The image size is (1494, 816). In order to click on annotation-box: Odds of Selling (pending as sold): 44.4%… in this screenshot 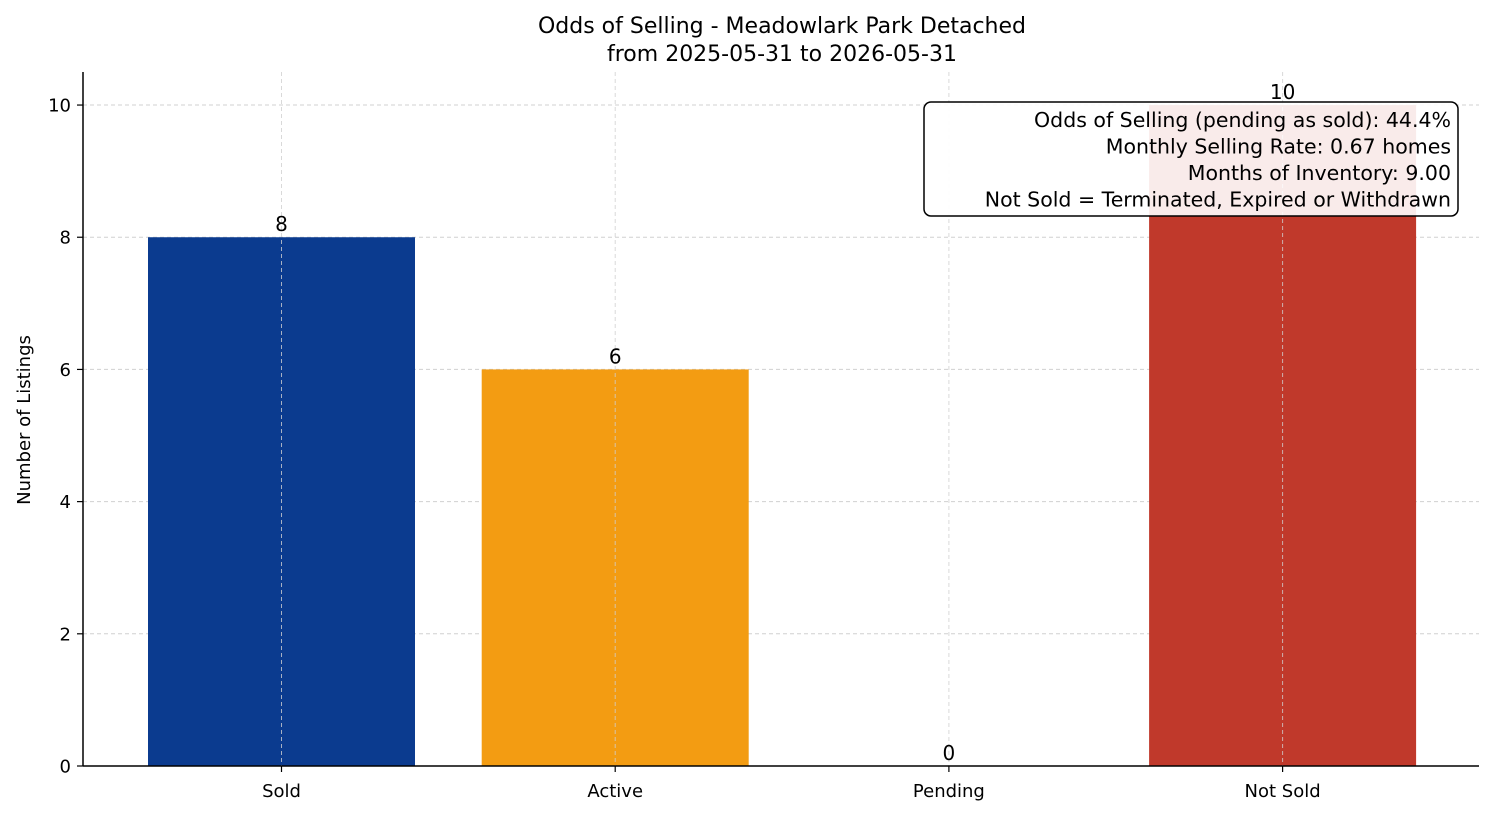, I will do `click(1191, 159)`.